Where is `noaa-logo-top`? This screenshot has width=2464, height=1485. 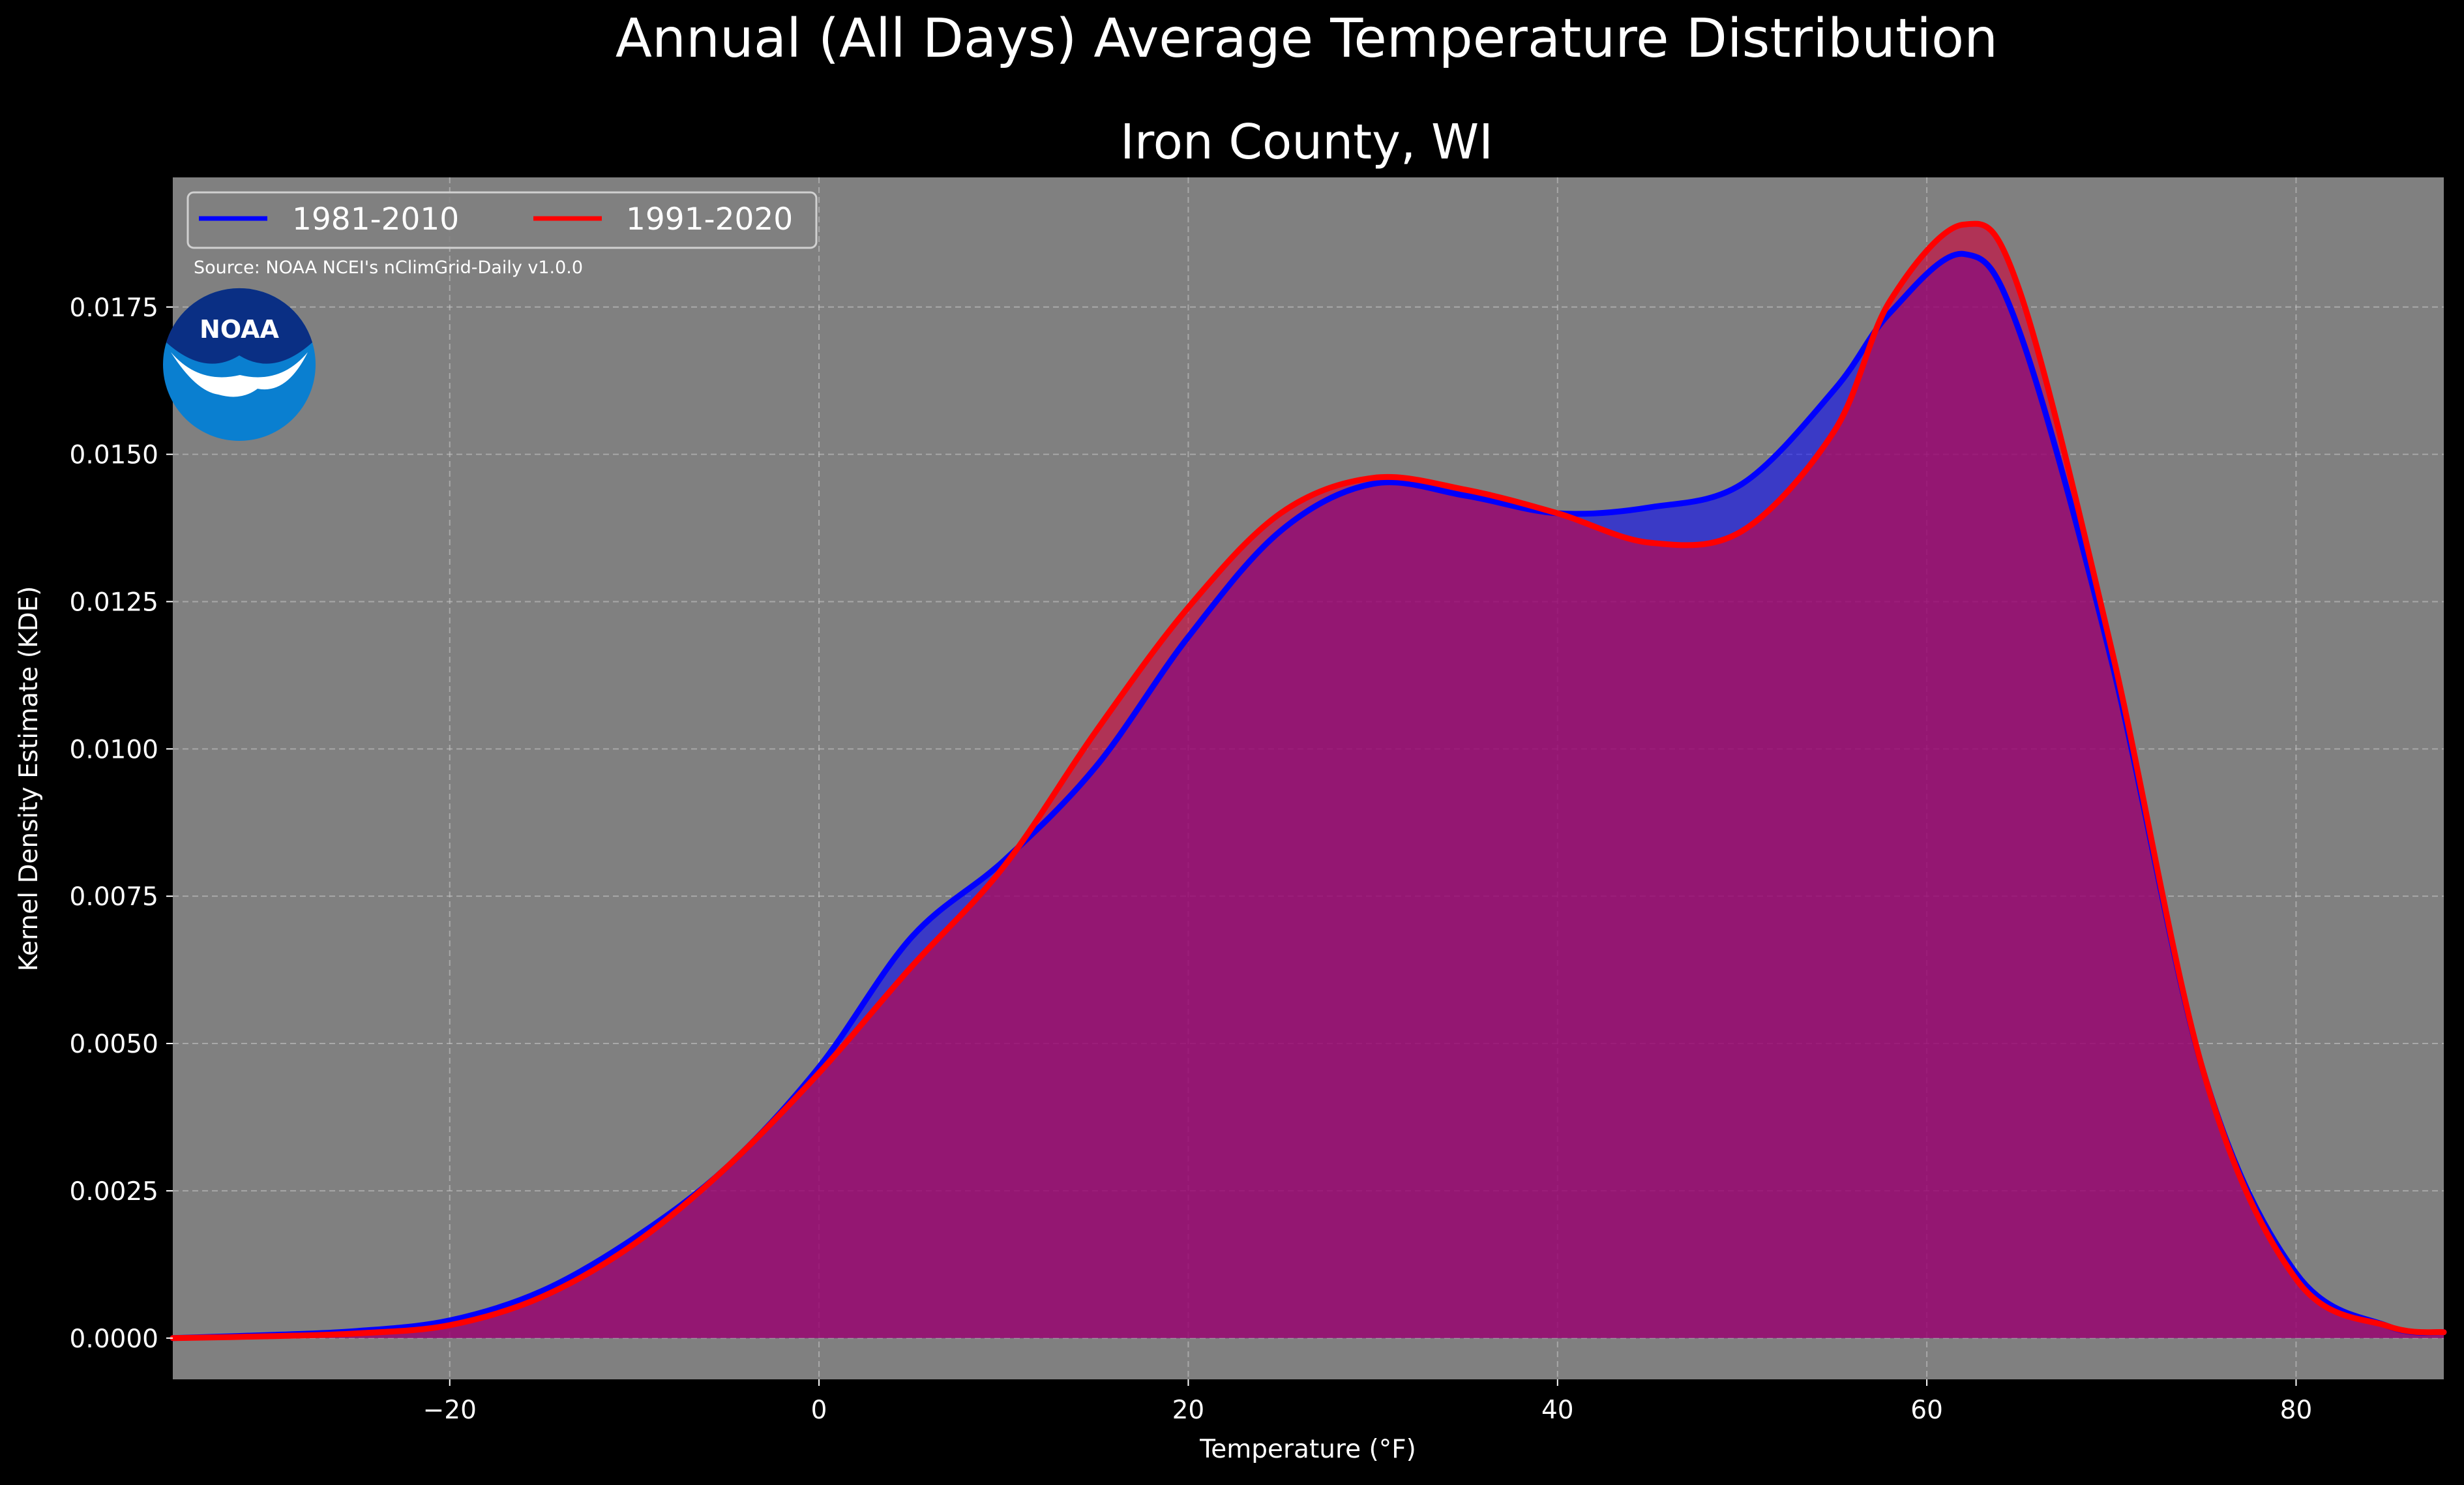
noaa-logo-top is located at coordinates (239, 326).